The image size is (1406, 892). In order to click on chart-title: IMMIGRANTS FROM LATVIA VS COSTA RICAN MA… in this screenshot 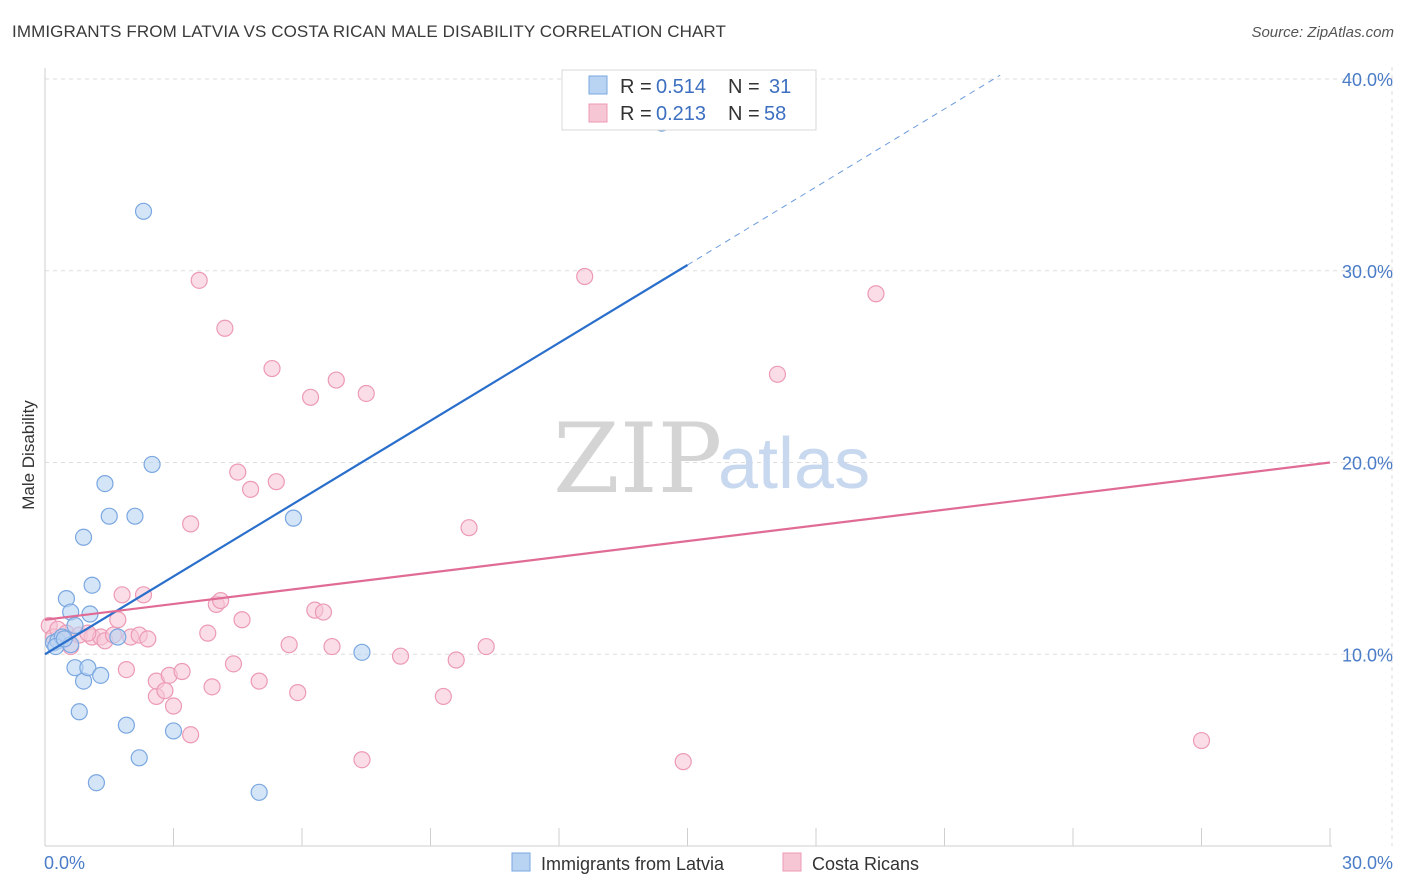, I will do `click(369, 31)`.